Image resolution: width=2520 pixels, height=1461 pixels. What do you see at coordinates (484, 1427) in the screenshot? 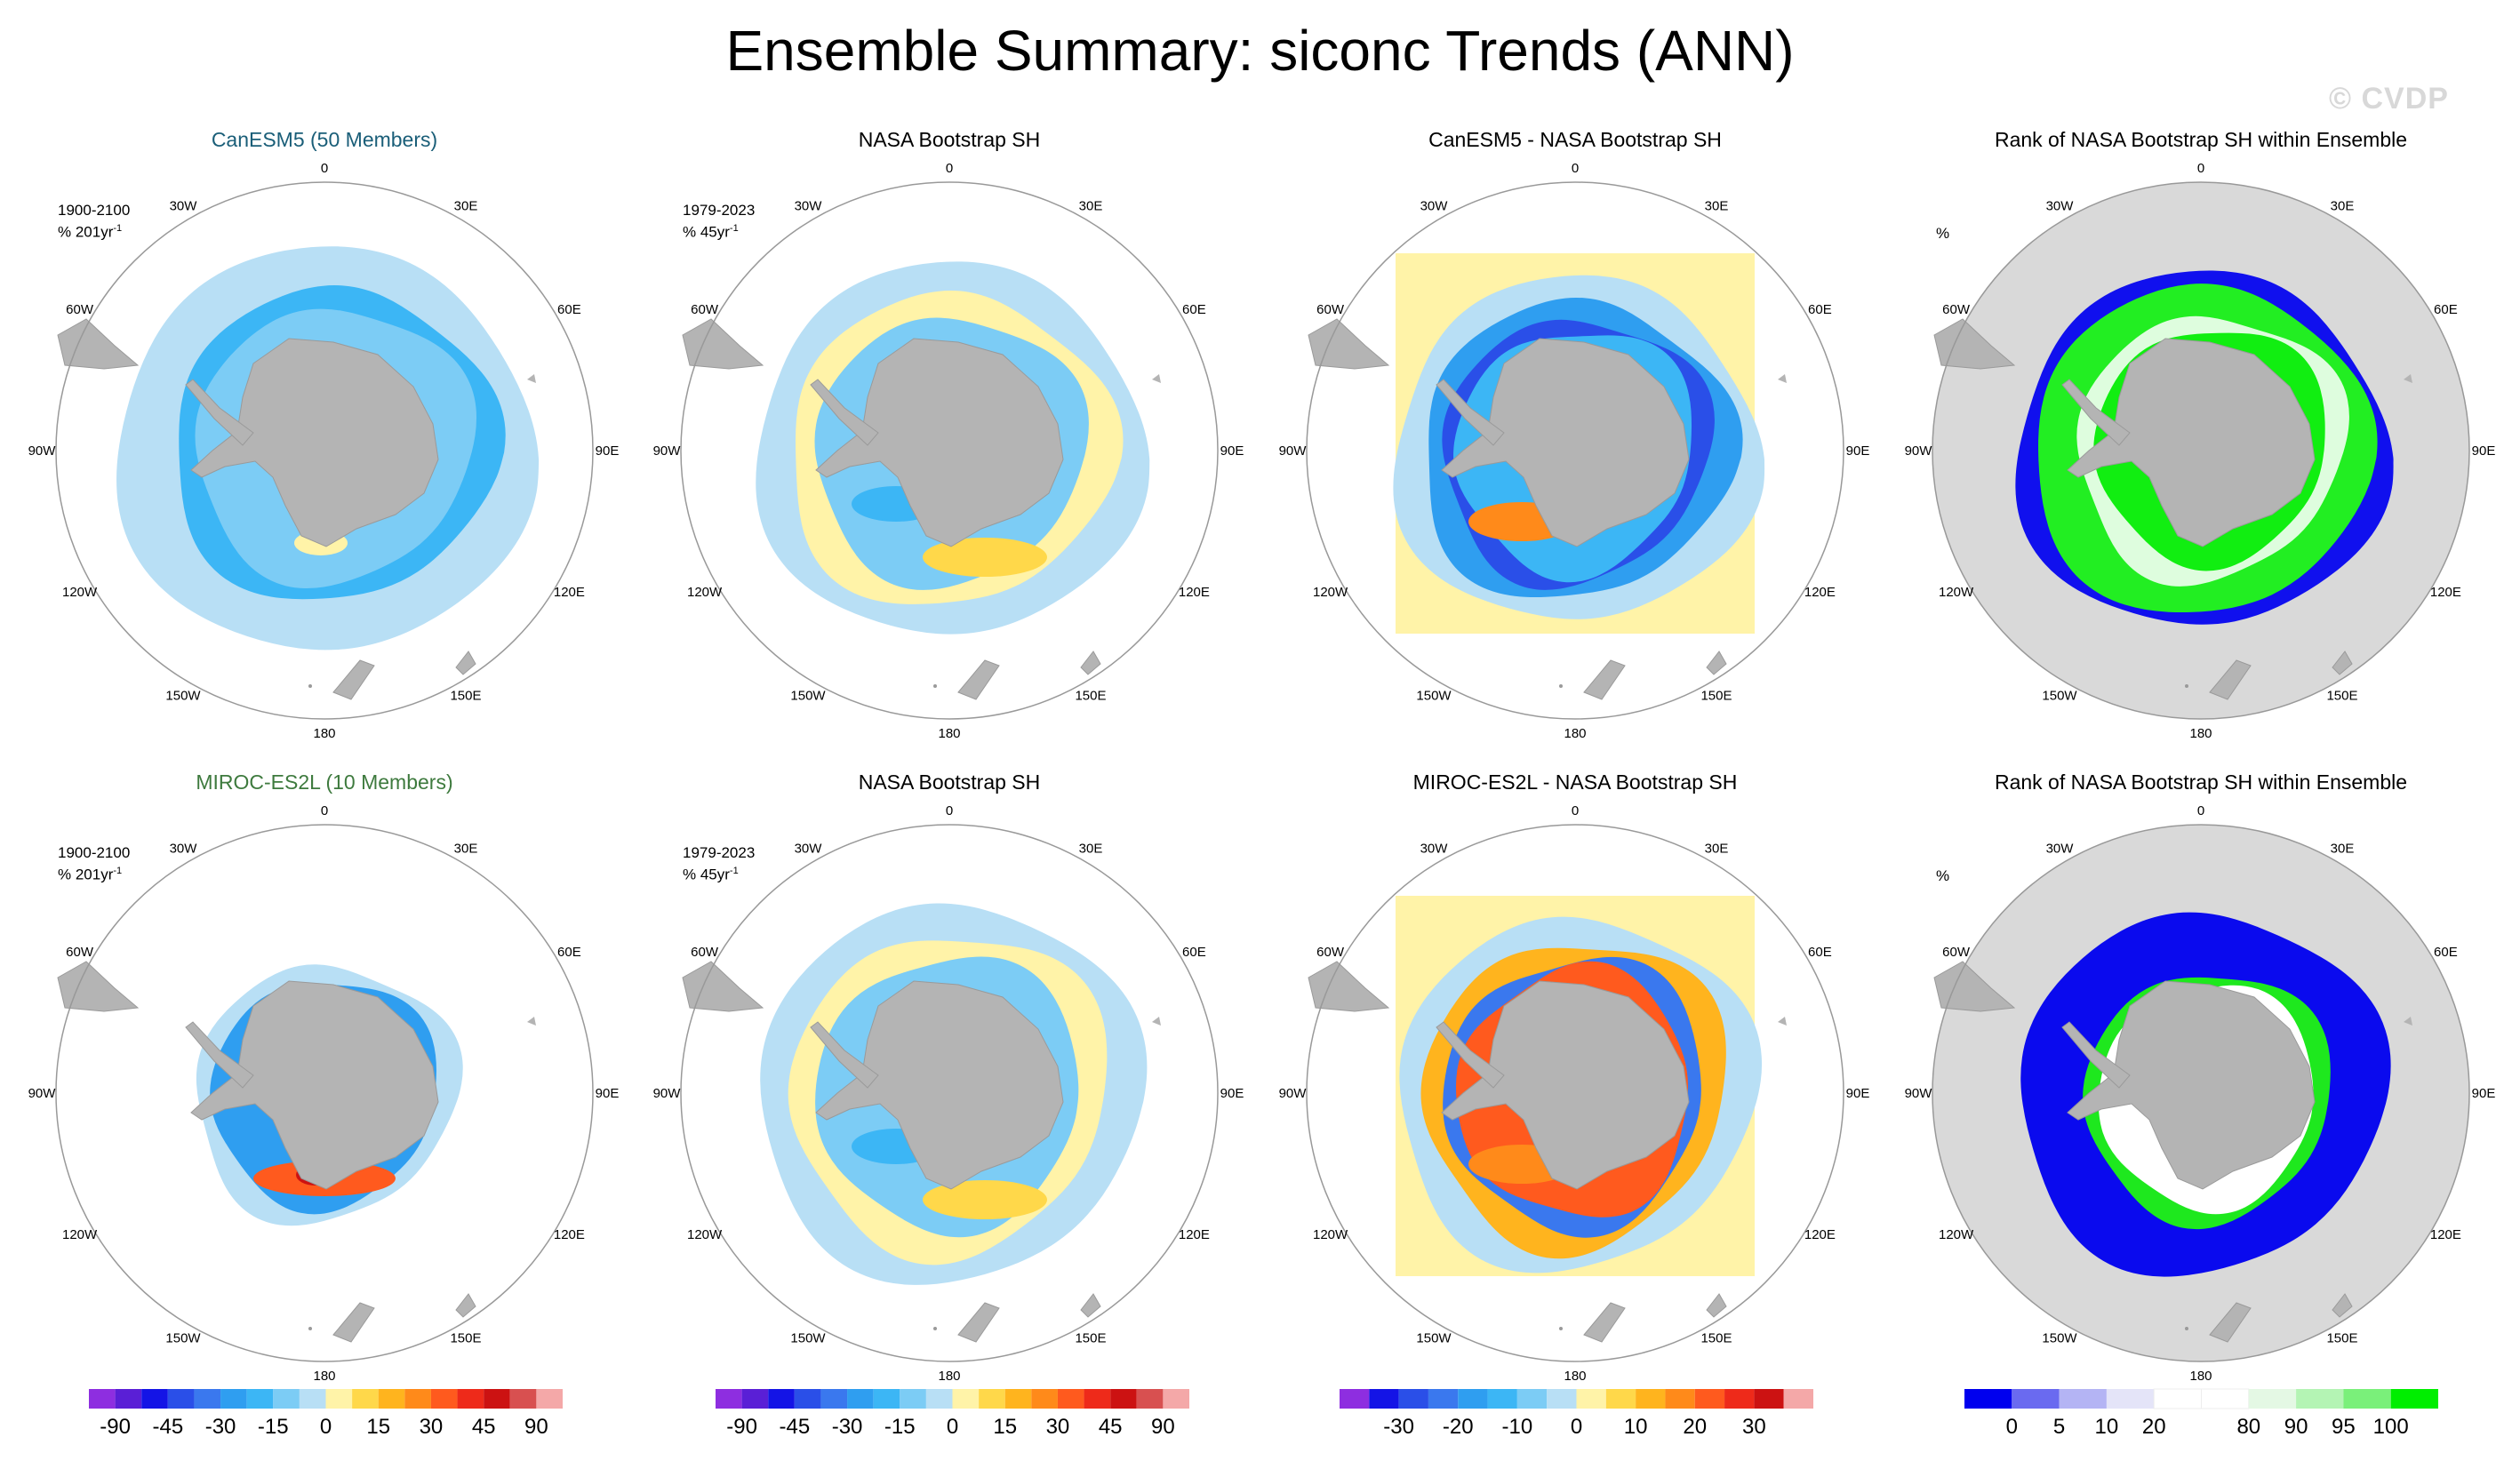
I see `colorbar-tick-label: 45` at bounding box center [484, 1427].